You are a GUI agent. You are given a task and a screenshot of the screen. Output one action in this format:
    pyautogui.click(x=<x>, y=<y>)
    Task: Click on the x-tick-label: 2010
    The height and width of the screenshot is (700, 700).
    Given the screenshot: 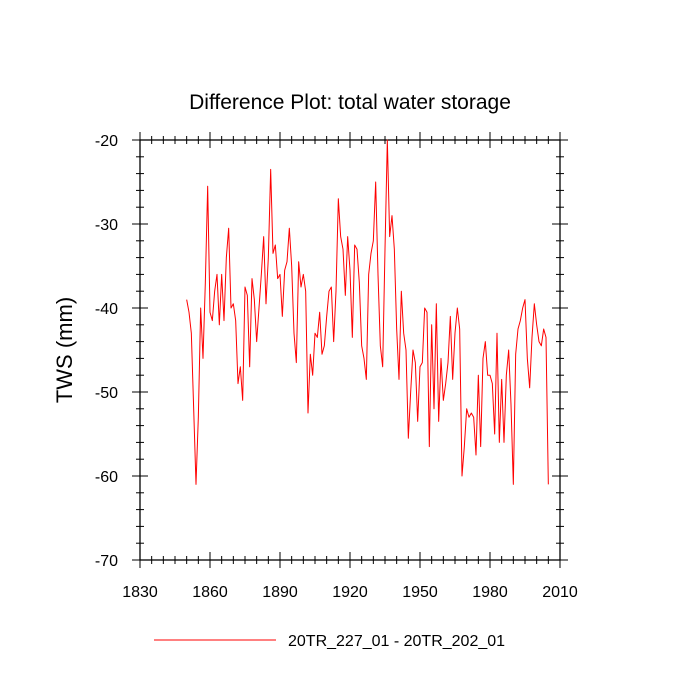 What is the action you would take?
    pyautogui.click(x=560, y=592)
    